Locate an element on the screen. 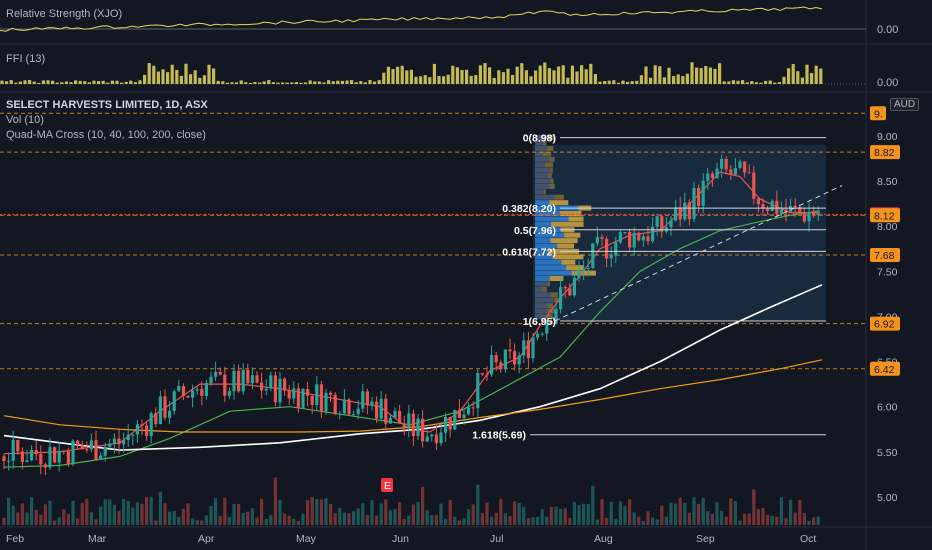 The height and width of the screenshot is (550, 932). volume-indicator-title: Vol (10) is located at coordinates (25, 120).